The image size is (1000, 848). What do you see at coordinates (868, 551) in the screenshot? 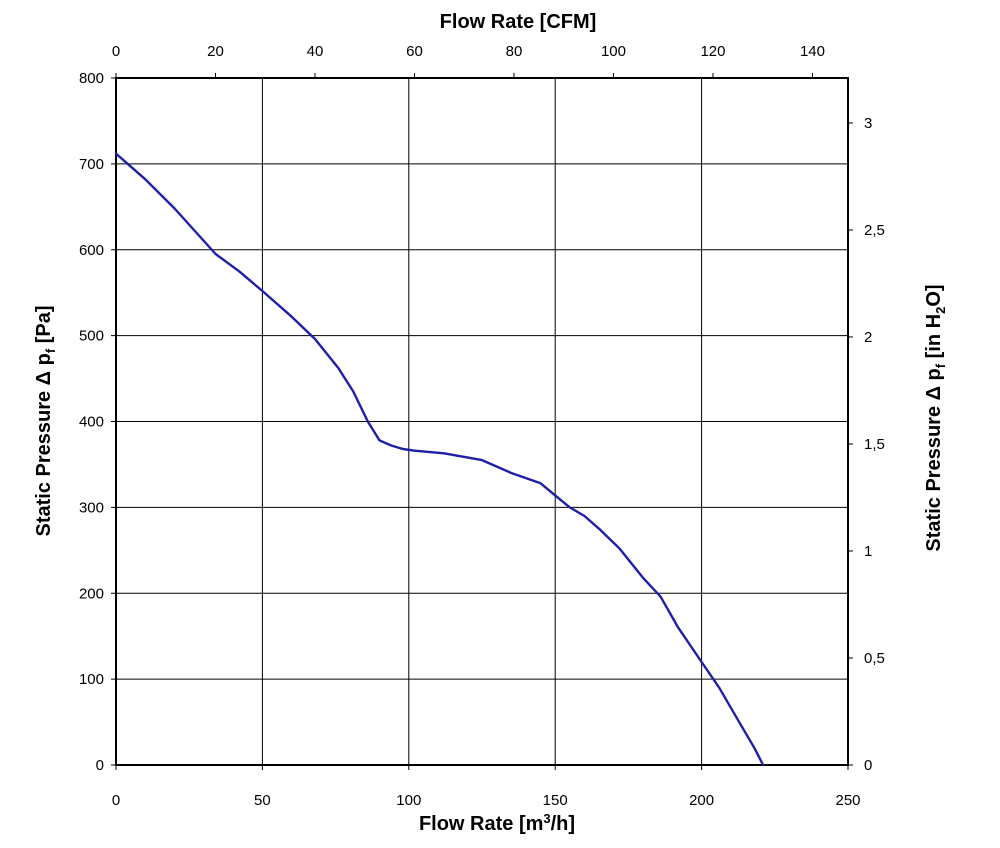
I see `right-tick-label-2: 1` at bounding box center [868, 551].